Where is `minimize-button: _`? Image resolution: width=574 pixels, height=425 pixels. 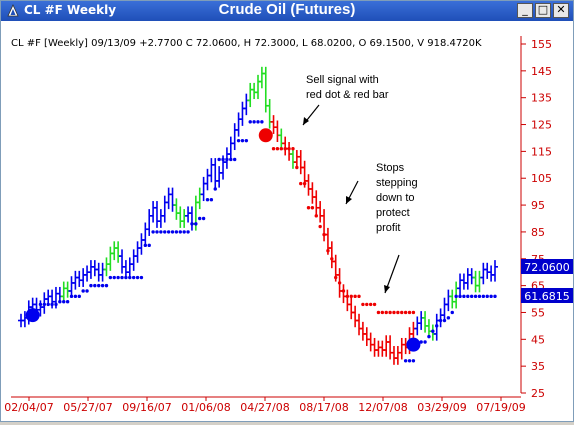
minimize-button: _ is located at coordinates (525, 10).